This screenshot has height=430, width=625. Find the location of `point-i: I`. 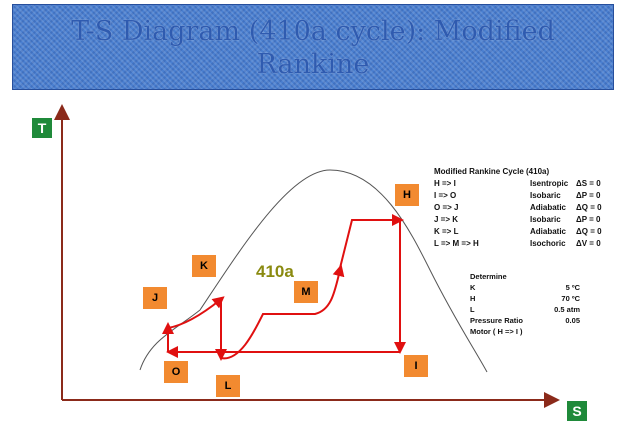

point-i: I is located at coordinates (416, 366).